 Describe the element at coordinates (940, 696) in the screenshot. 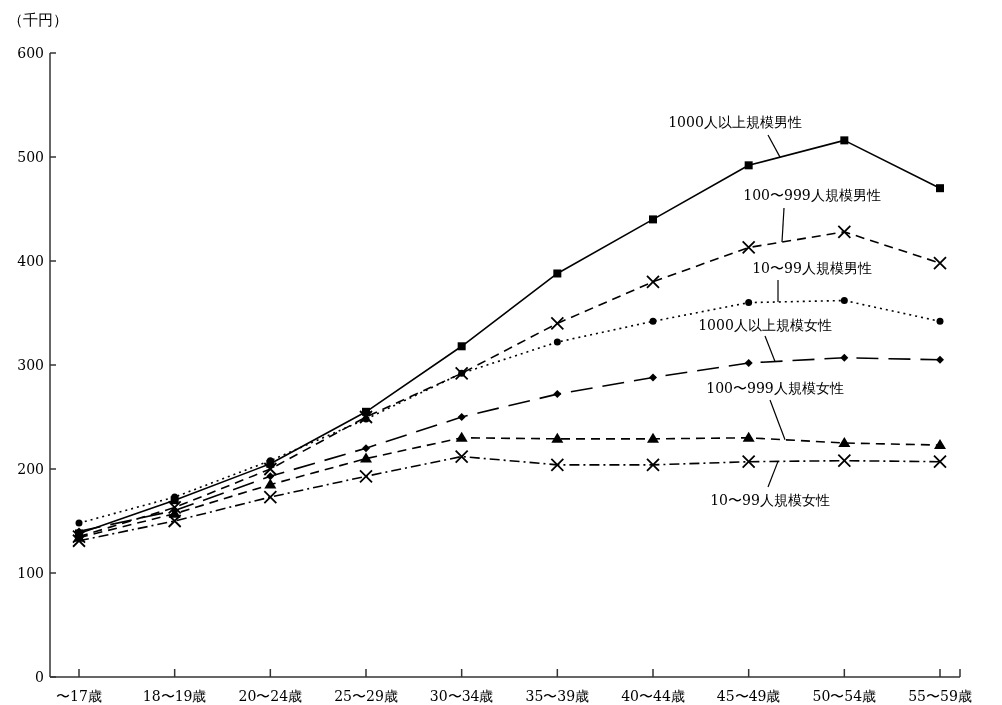

I see `x-tick-label: 55〜59歳` at that location.